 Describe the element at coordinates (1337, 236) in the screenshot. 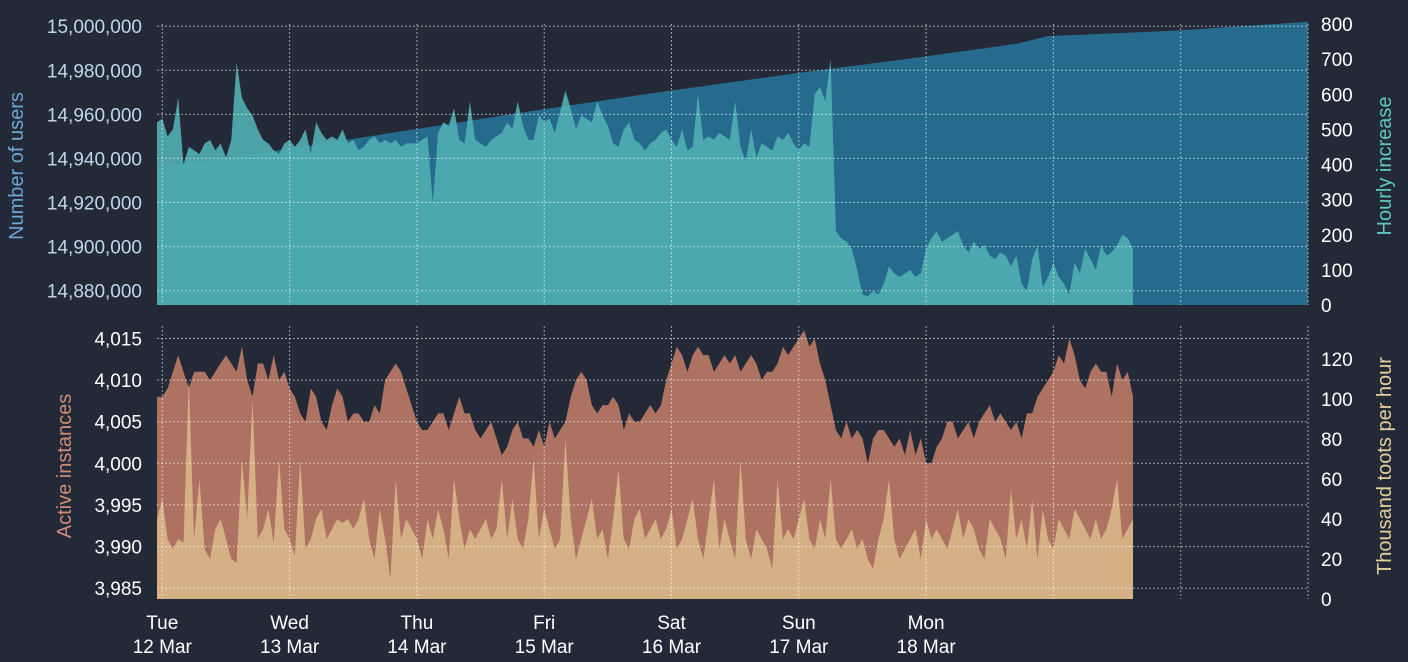

I see `right-tick-label: 200` at that location.